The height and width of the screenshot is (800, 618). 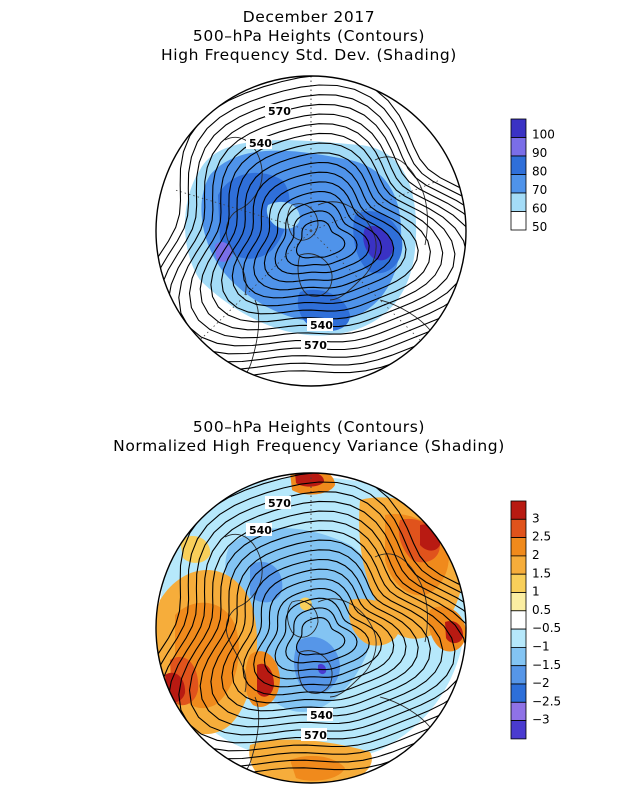 I want to click on stddev-colorbar: 100 90 80 70 60 50, so click(x=532, y=176).